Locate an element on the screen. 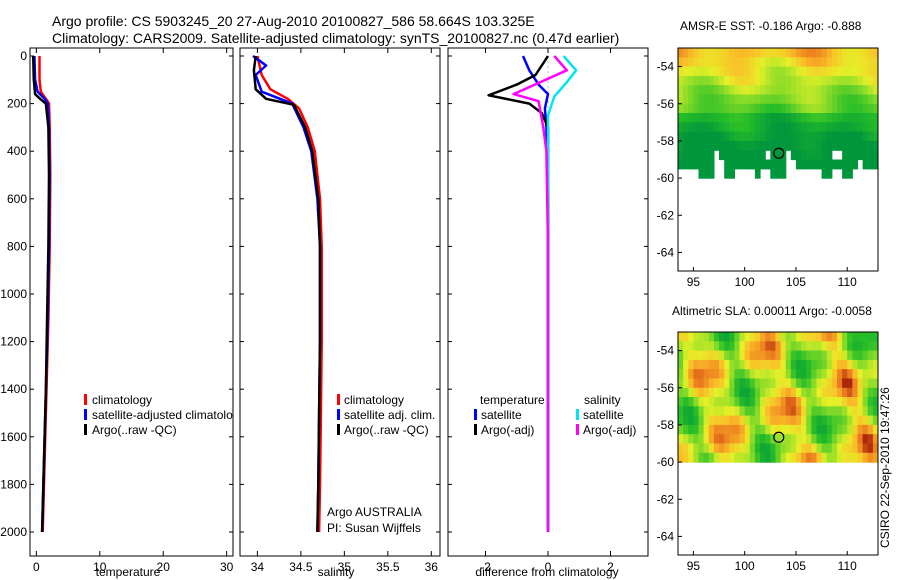 Image resolution: width=900 pixels, height=580 pixels. legend-label-satellite: satellite-adjusted climatolo is located at coordinates (162, 415).